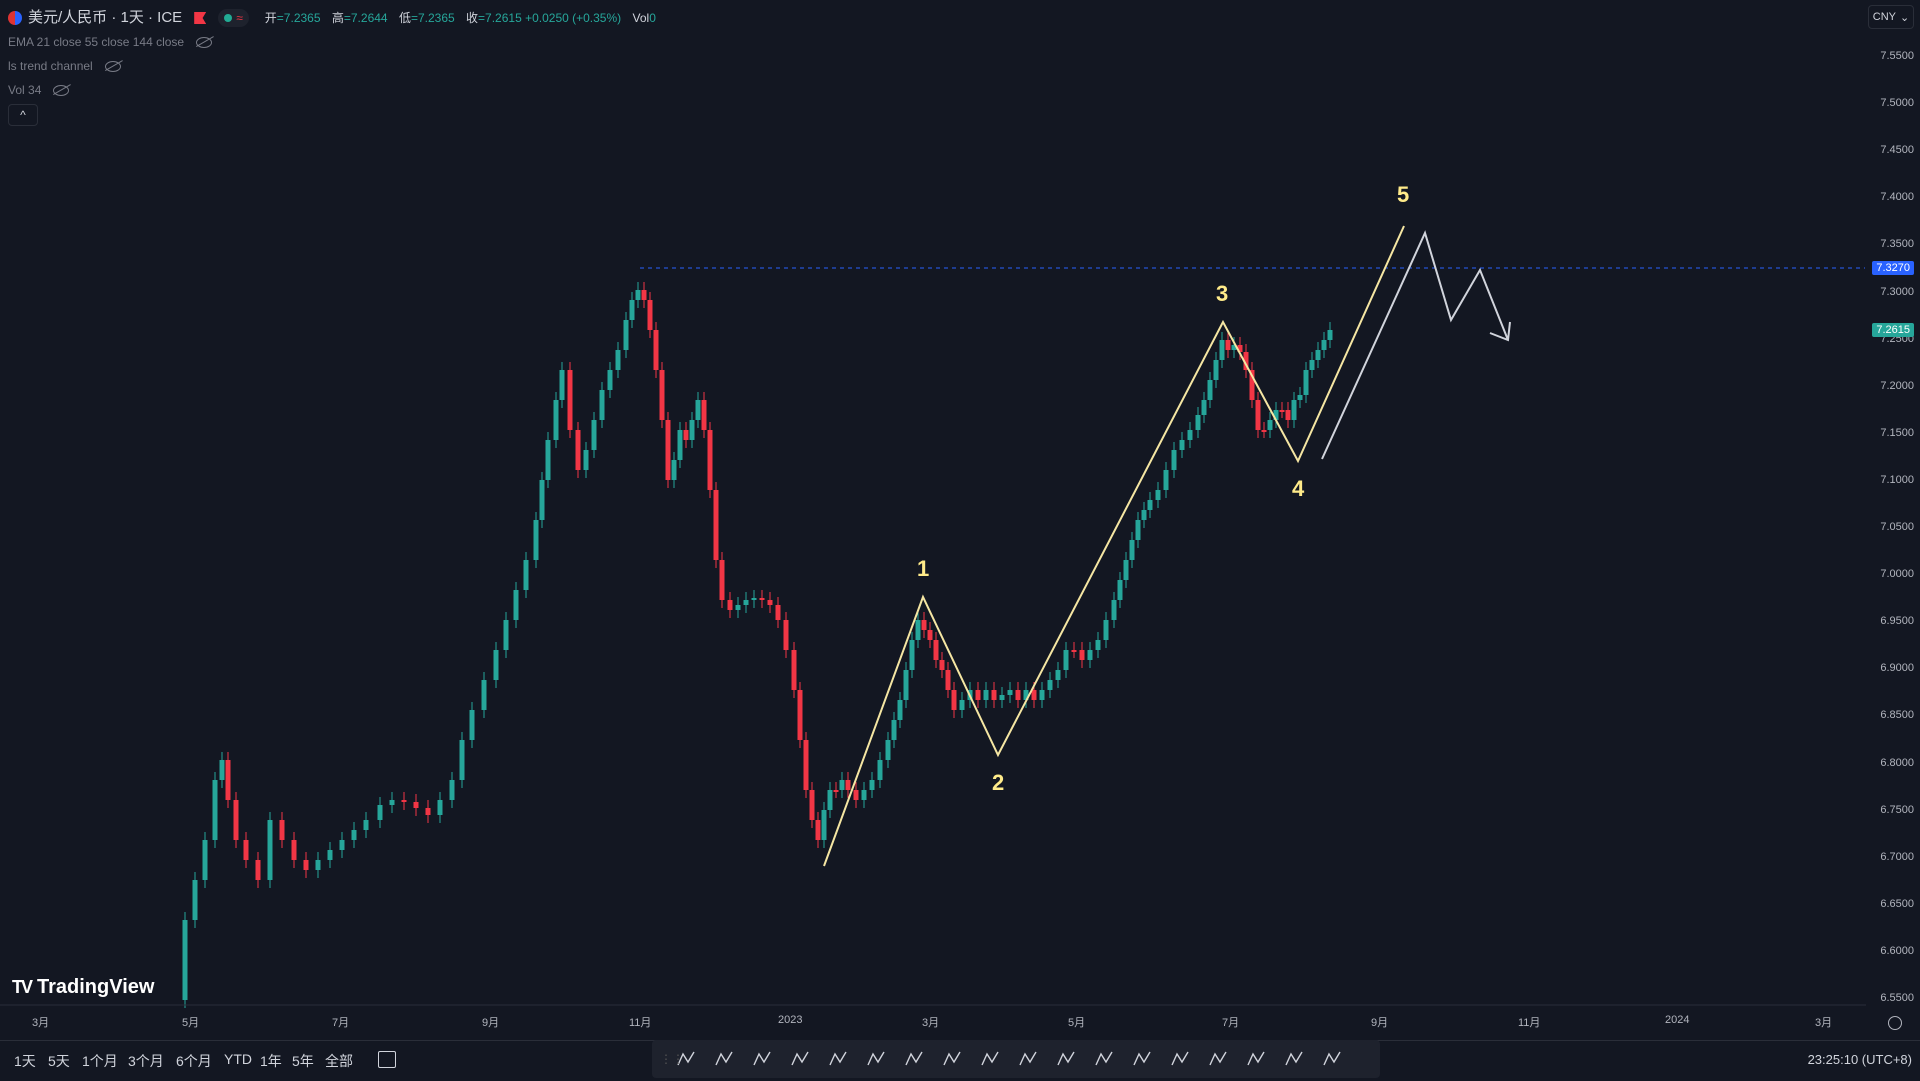 Image resolution: width=1920 pixels, height=1081 pixels. What do you see at coordinates (1028, 1059) in the screenshot?
I see `elliott-triple-combo-icon` at bounding box center [1028, 1059].